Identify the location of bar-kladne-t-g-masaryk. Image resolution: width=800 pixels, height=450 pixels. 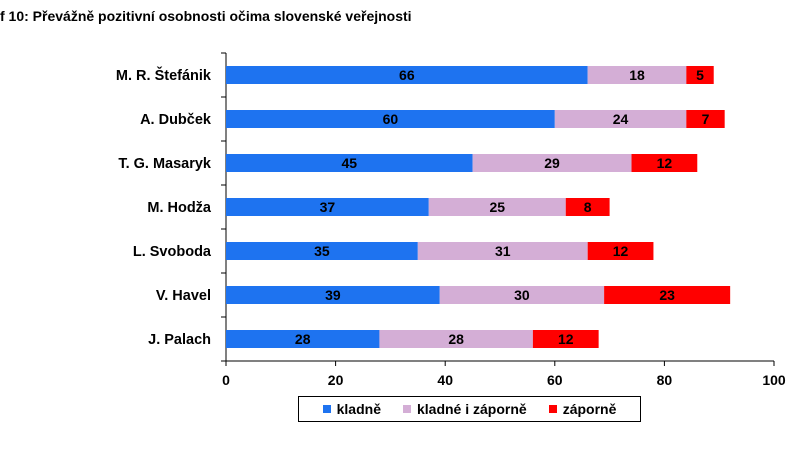
(349, 163).